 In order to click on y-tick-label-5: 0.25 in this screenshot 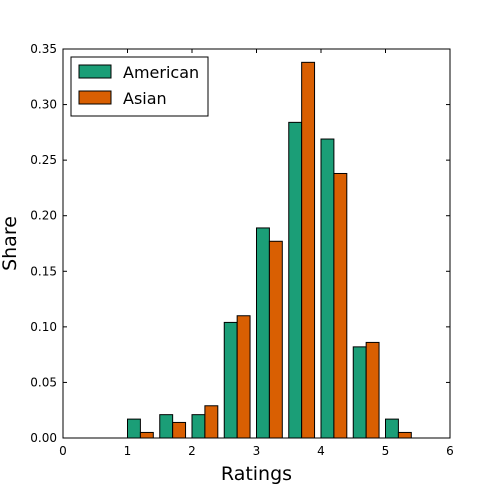, I will do `click(43, 160)`.